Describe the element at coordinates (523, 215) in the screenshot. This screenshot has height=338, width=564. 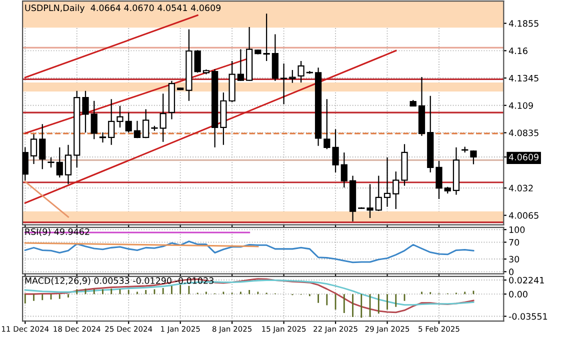
I see `y-tick-label: 4.0065` at that location.